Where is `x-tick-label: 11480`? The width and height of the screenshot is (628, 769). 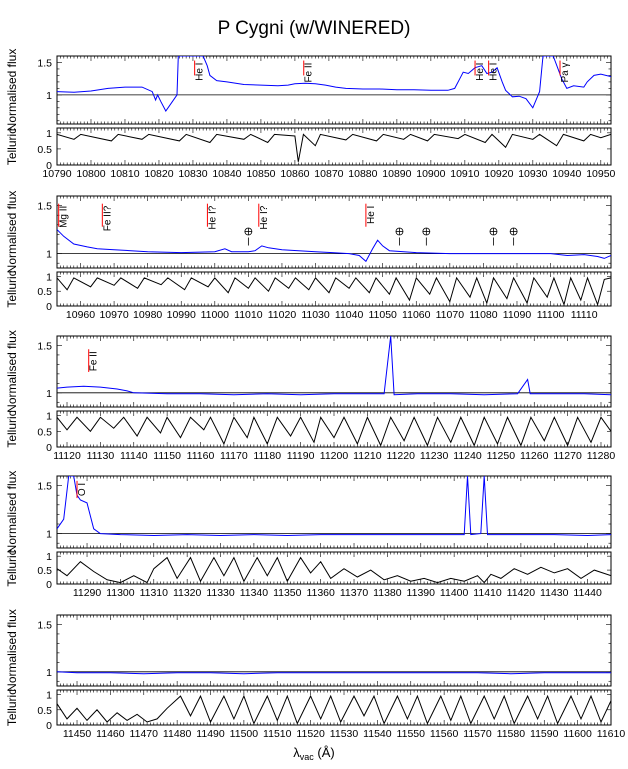 x-tick-label: 11480 is located at coordinates (177, 734).